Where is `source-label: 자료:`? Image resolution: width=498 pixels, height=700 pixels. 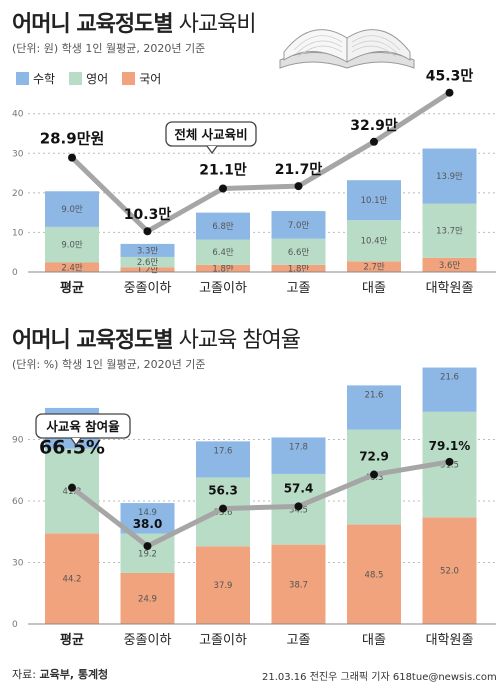
source-label: 자료: is located at coordinates (24, 674).